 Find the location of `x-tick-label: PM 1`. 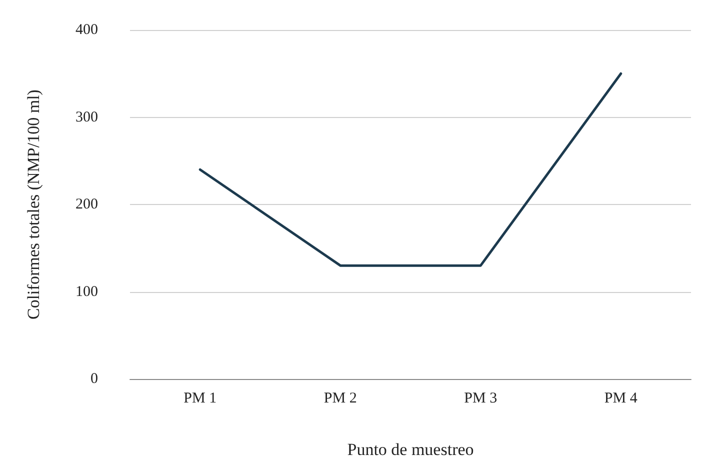

x-tick-label: PM 1 is located at coordinates (200, 398).